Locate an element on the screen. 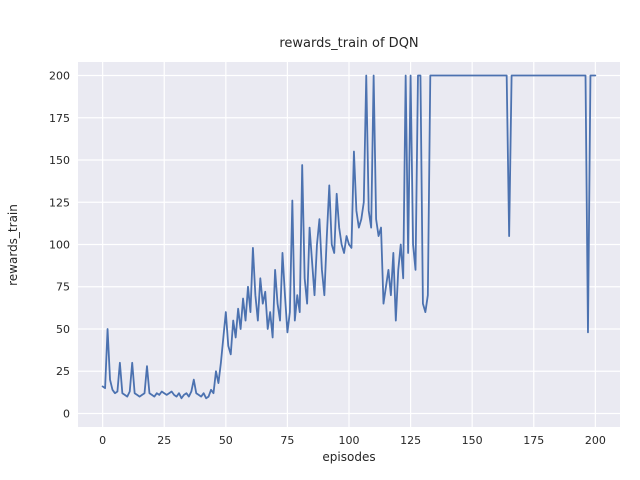  x-tick-label: 150 is located at coordinates (472, 440).